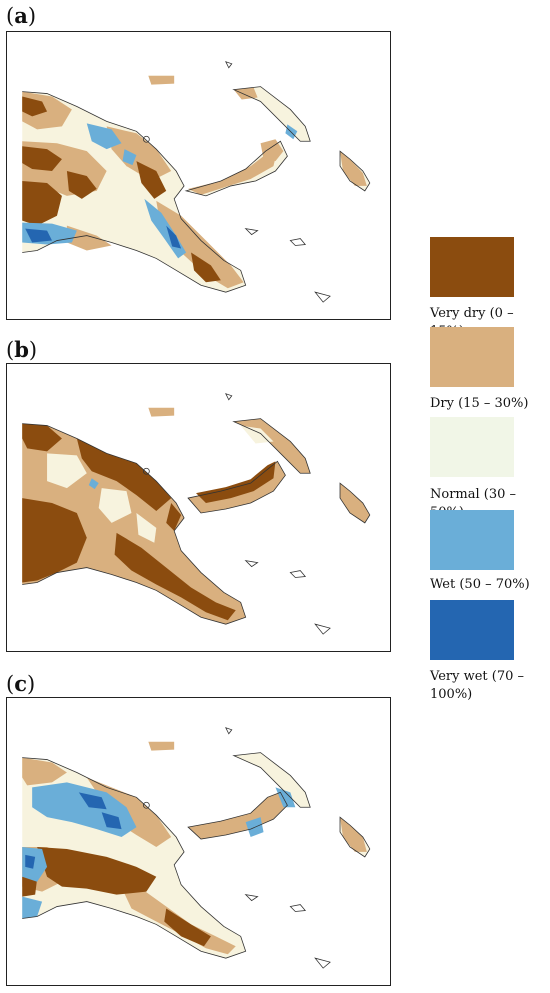 The height and width of the screenshot is (993, 550). Describe the element at coordinates (472, 540) in the screenshot. I see `legend-swatch-wet` at that location.